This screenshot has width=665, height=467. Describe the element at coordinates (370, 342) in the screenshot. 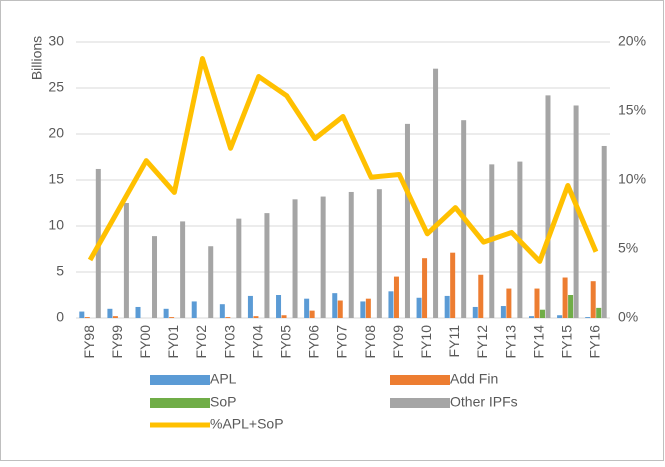

I see `x-tick-label: FY08` at that location.